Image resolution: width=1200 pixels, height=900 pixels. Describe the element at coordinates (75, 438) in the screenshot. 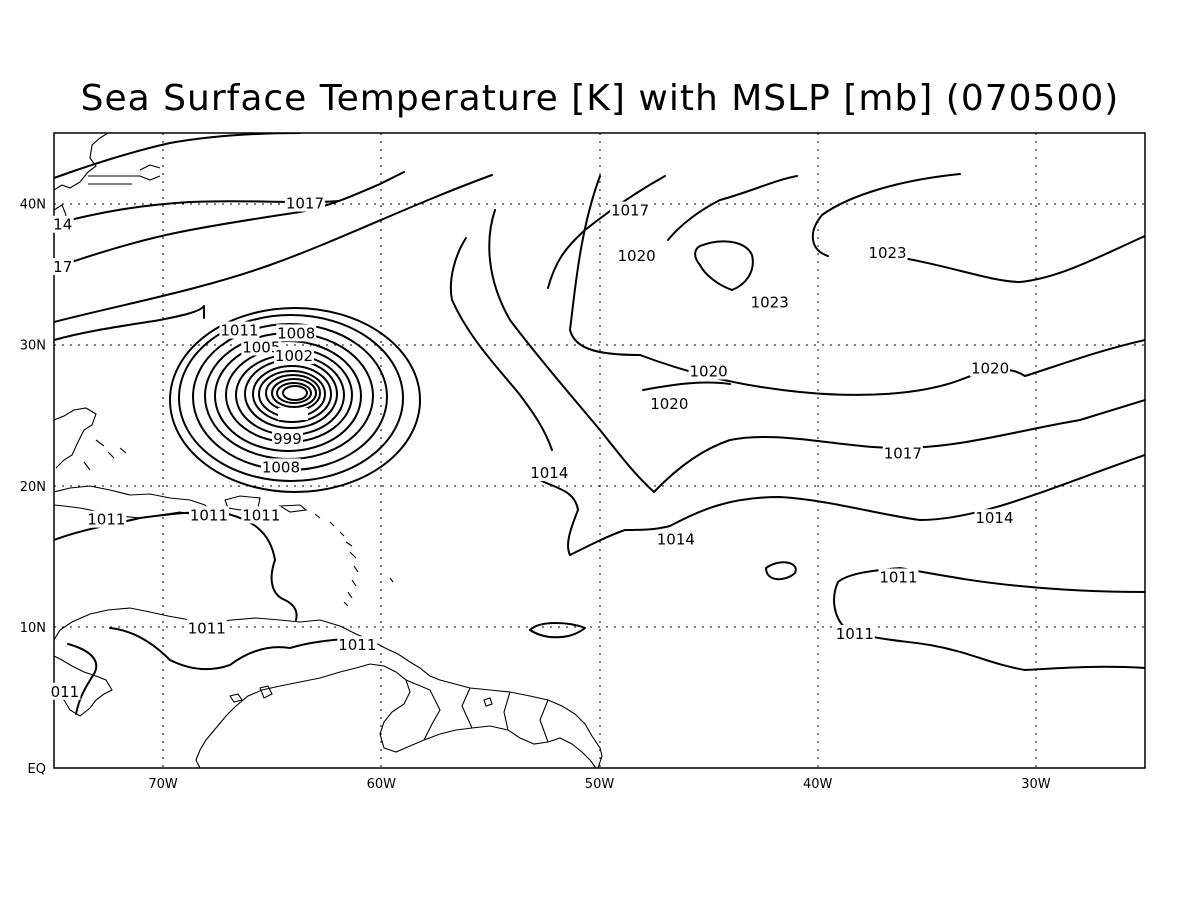

I see `coast-florida` at that location.